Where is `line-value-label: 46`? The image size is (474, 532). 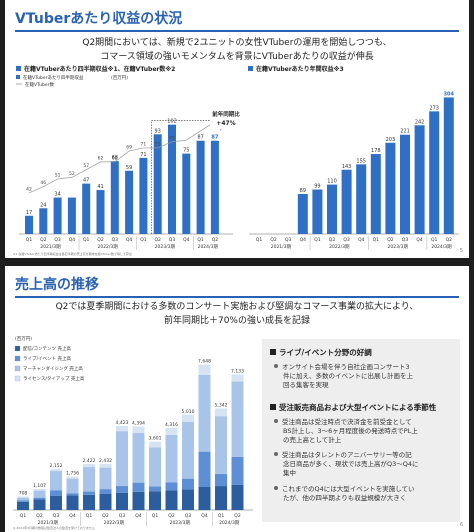 line-value-label: 46 is located at coordinates (43, 183).